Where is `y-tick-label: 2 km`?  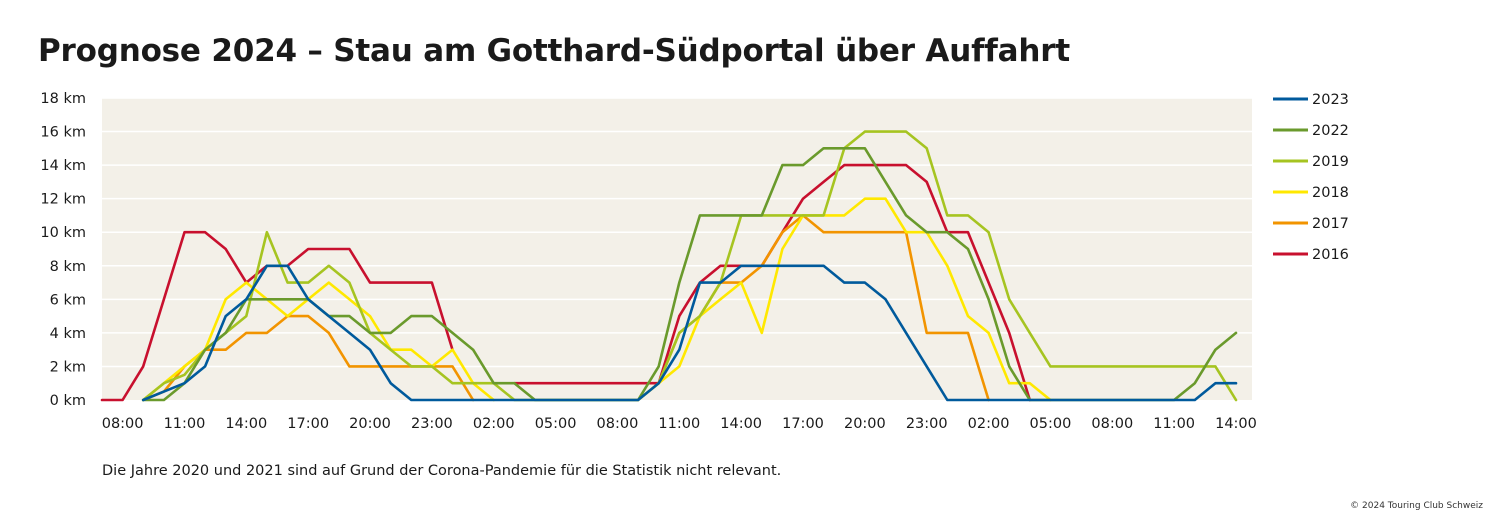 y-tick-label: 2 km is located at coordinates (68, 367).